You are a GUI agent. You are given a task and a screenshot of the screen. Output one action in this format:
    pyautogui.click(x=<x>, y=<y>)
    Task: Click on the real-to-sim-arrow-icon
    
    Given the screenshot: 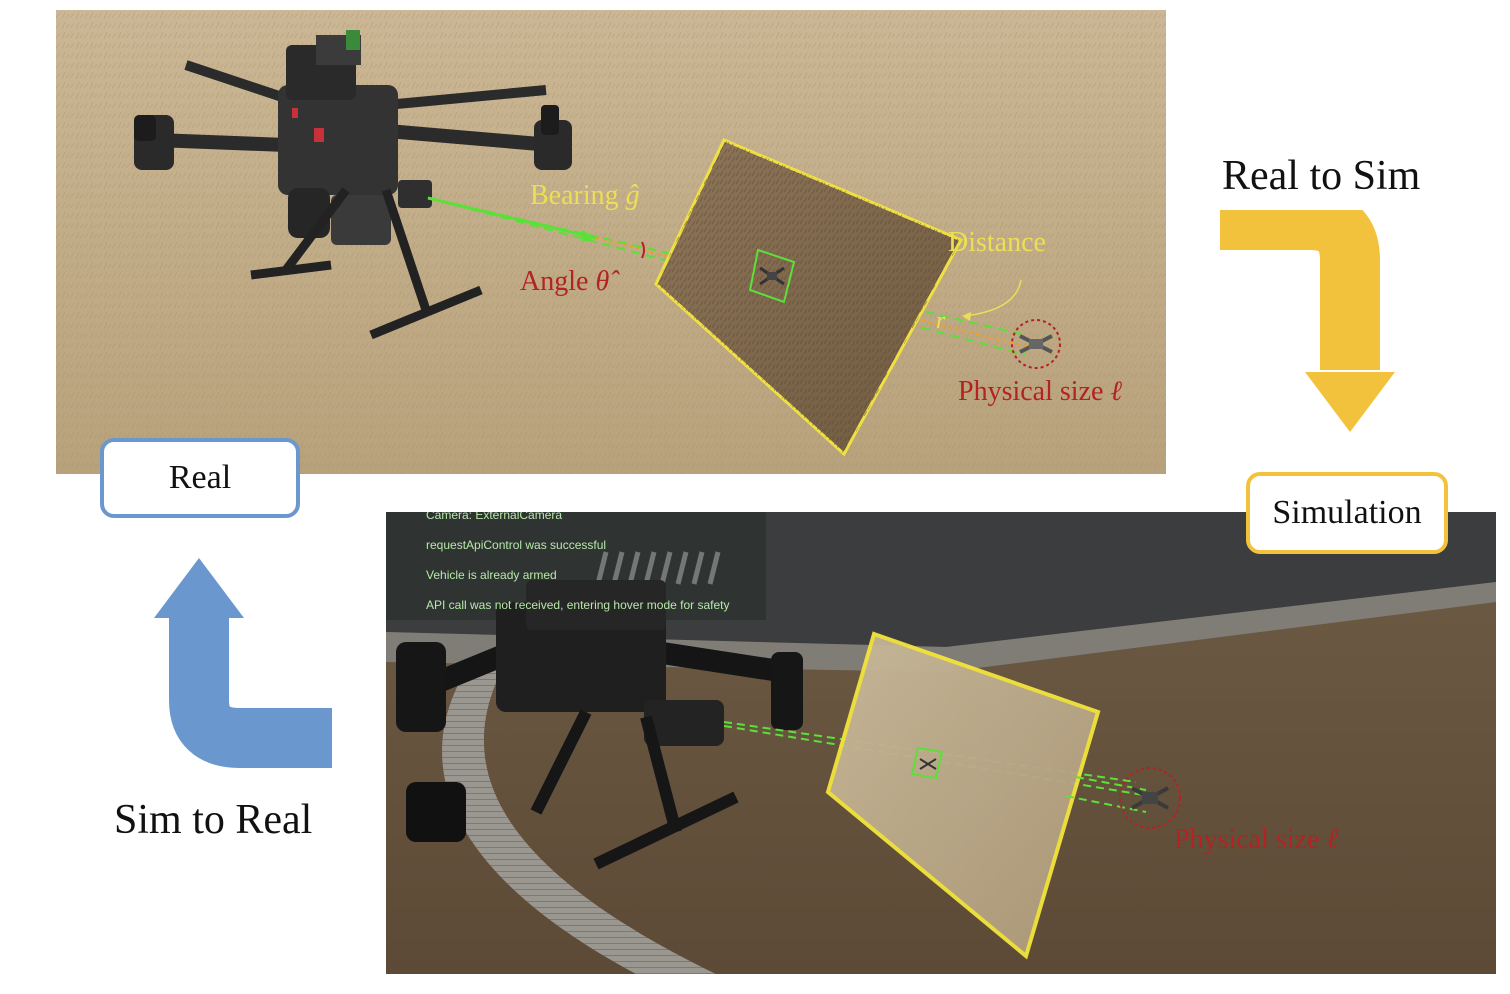 What is the action you would take?
    pyautogui.click(x=1307, y=321)
    